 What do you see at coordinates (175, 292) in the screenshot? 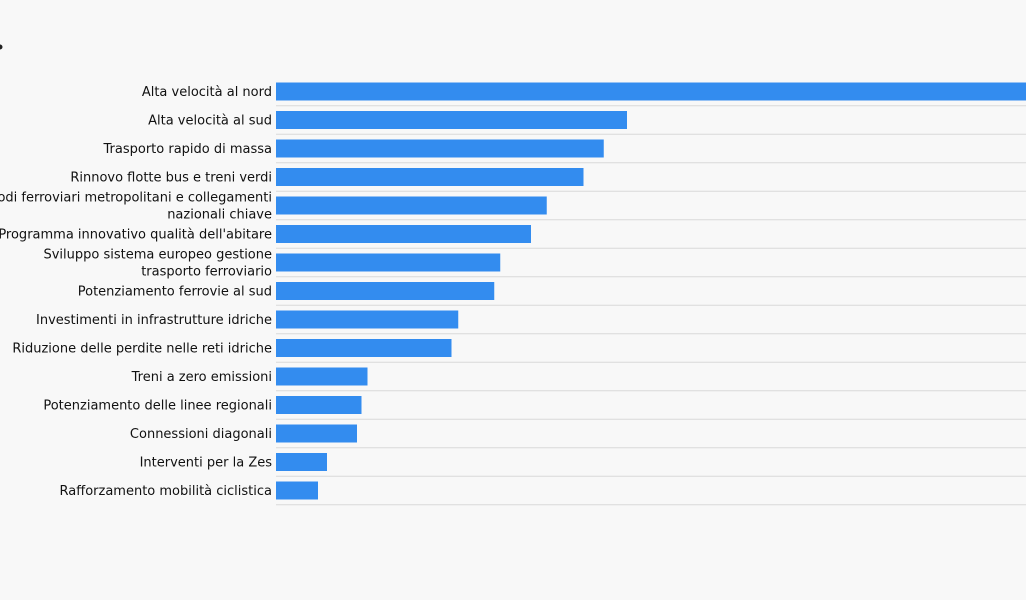
I see `category-label: Potenziamento ferrovie al sud` at bounding box center [175, 292].